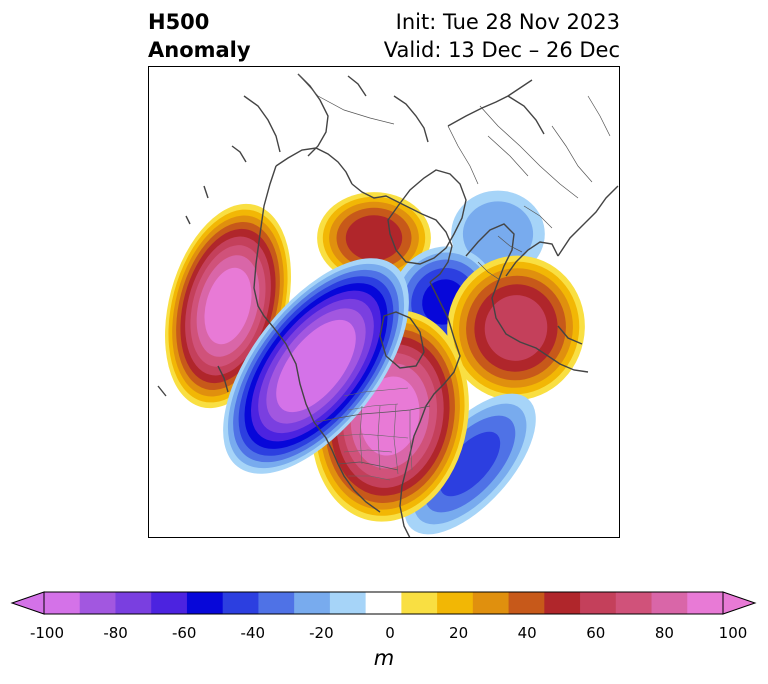 The height and width of the screenshot is (684, 768). I want to click on anomaly-europe-ridge, so click(516, 328).